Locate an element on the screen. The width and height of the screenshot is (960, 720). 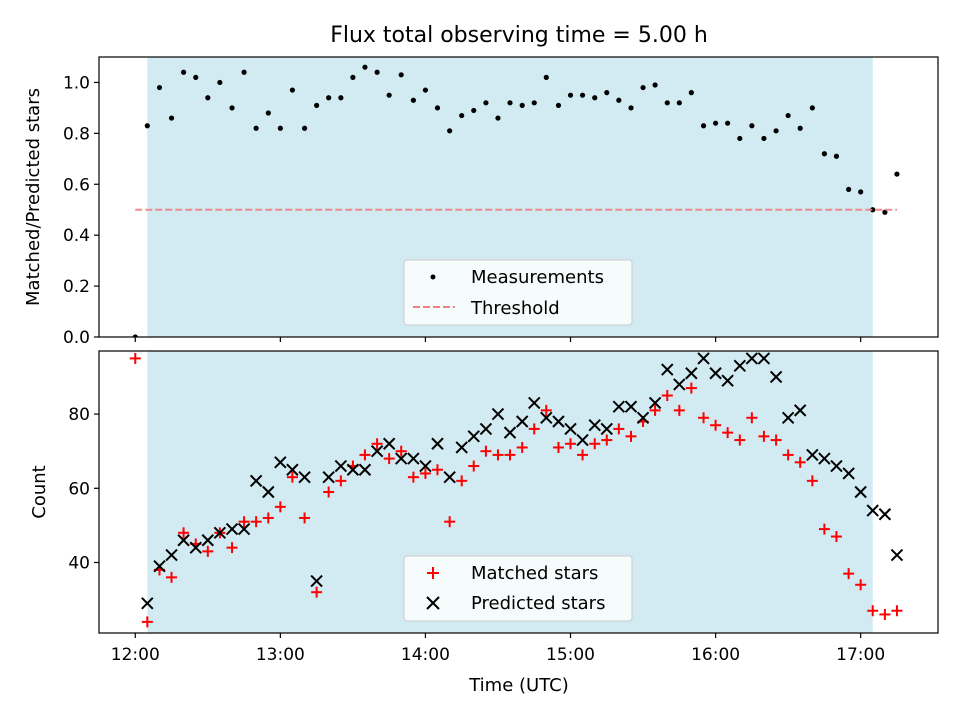
bottom-y-axis-label: Count is located at coordinates (39, 491).